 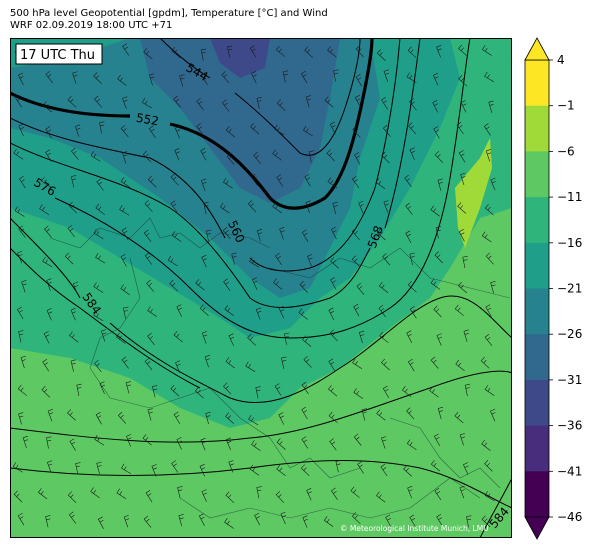 I want to click on temp-field-minus26, so click(x=240, y=120).